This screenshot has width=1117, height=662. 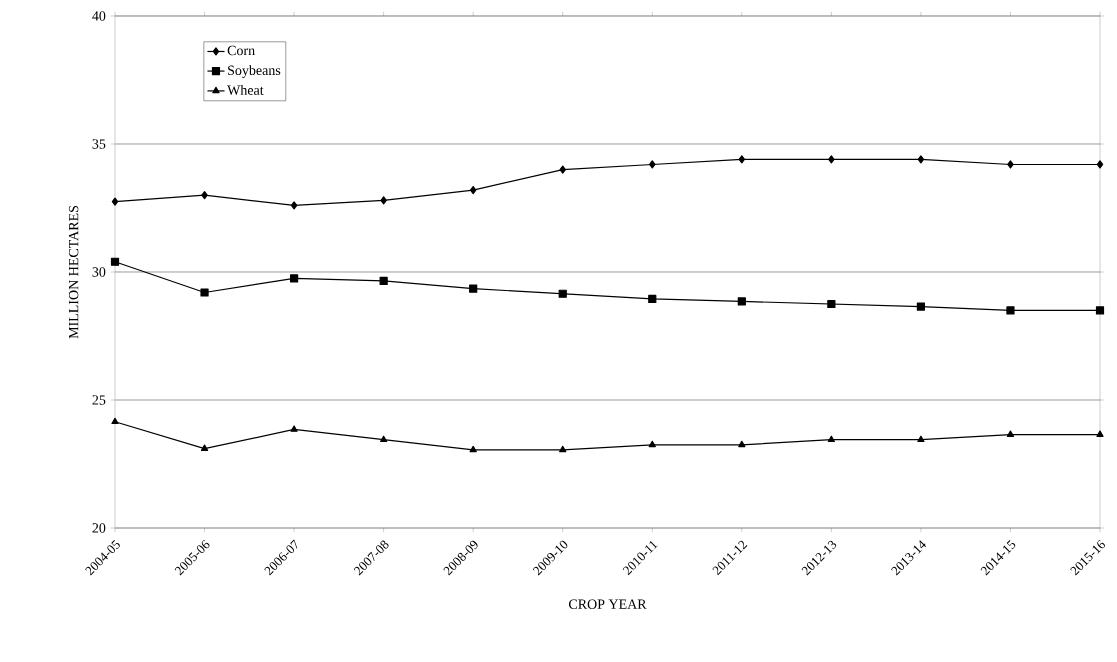 I want to click on y-tick-label: 40, so click(x=99, y=16).